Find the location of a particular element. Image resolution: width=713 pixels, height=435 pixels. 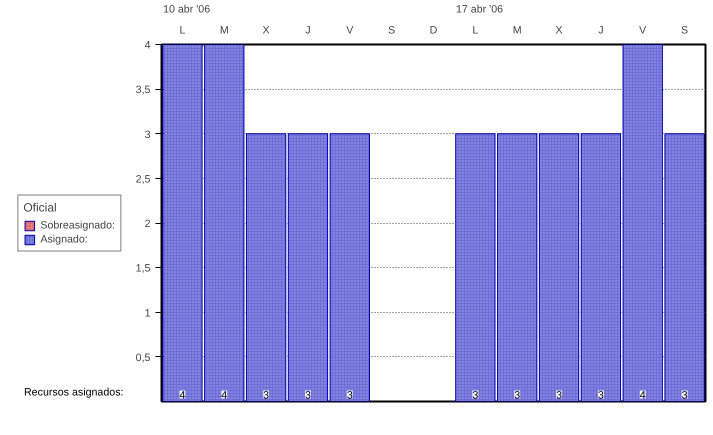

y-tick-label: 1 is located at coordinates (147, 313).